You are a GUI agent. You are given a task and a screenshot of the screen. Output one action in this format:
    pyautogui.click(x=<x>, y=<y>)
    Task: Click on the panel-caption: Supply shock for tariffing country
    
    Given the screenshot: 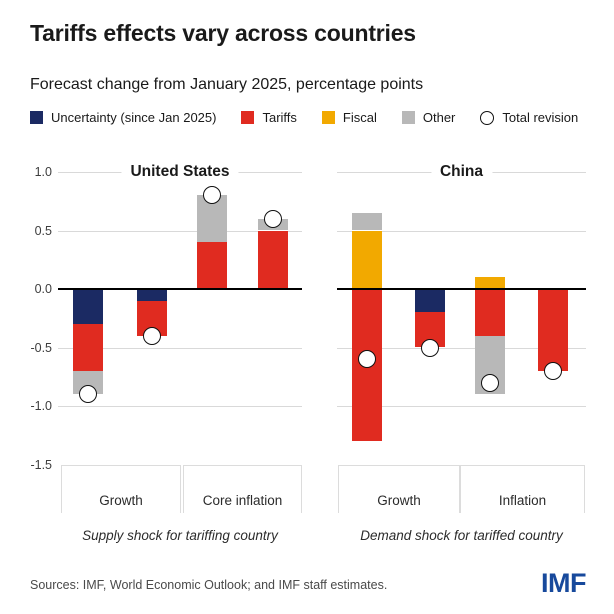 What is the action you would take?
    pyautogui.click(x=180, y=535)
    